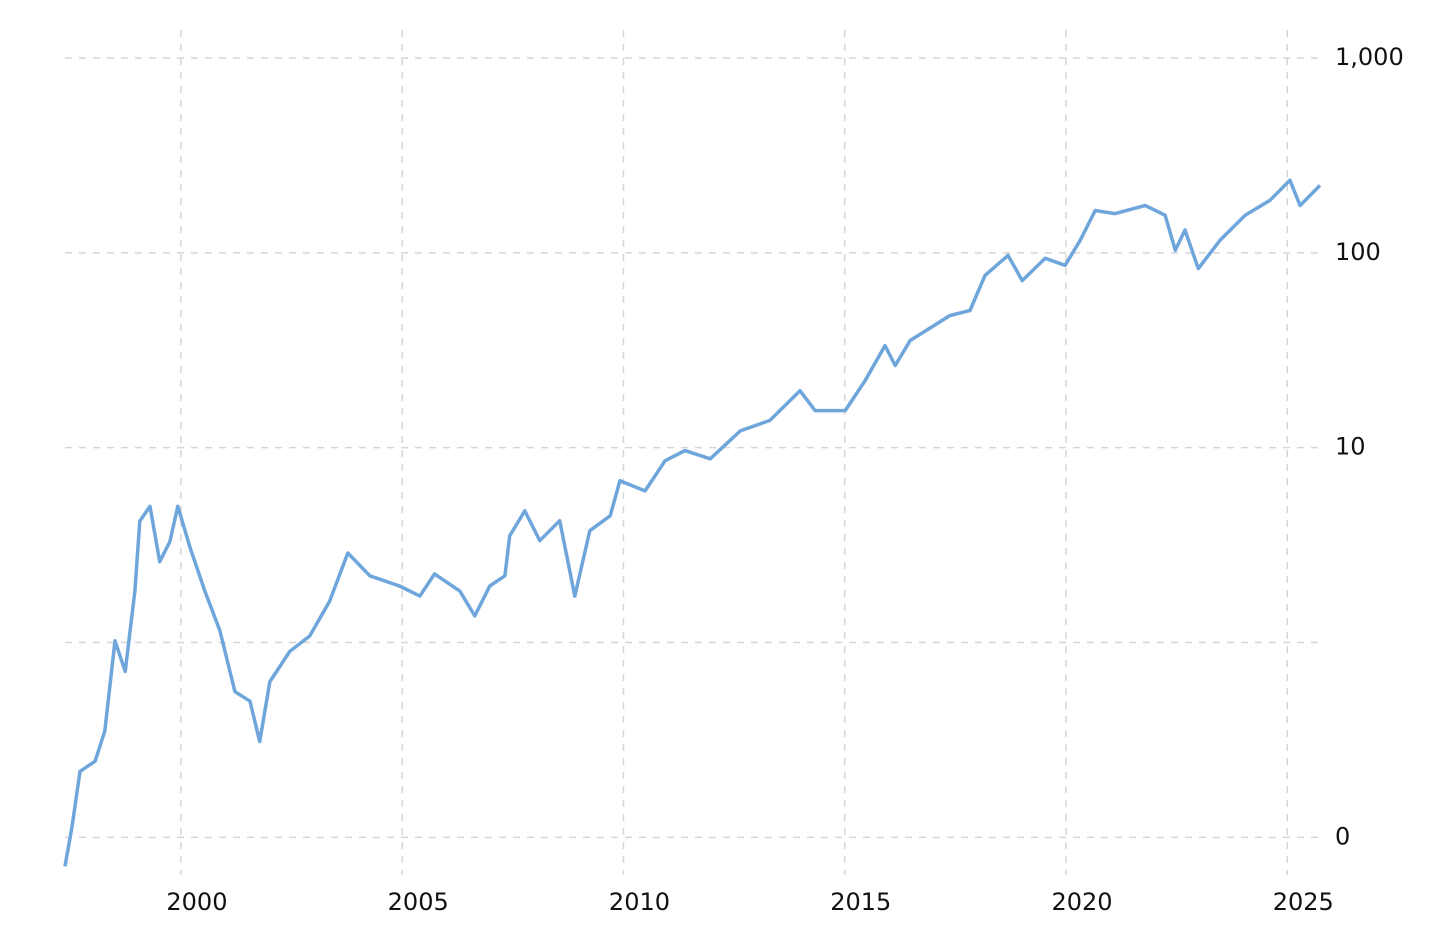  Describe the element at coordinates (1081, 902) in the screenshot. I see `x-tick-label: 2020` at that location.